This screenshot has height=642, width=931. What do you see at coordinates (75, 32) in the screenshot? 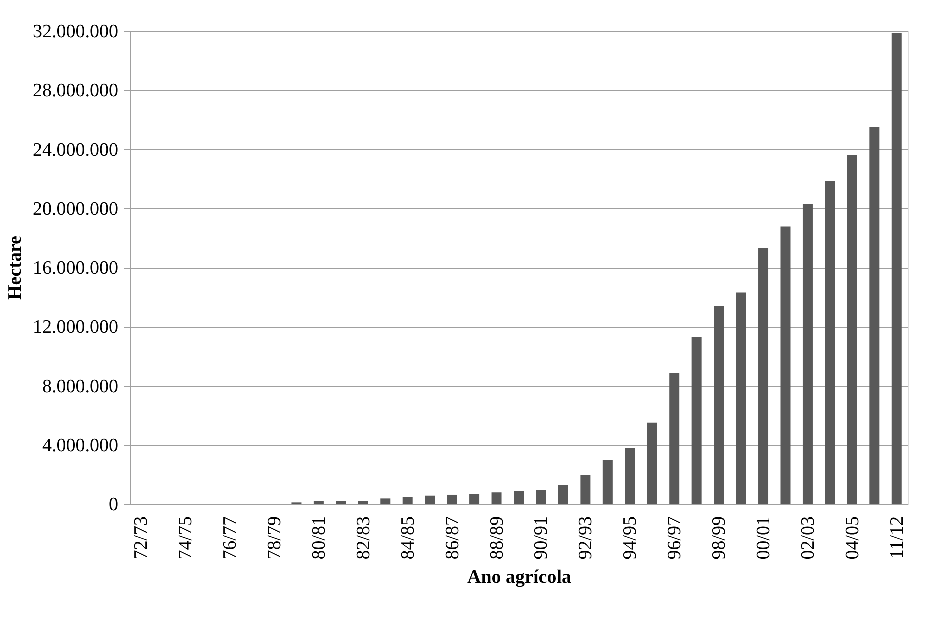
I see `y-tick-label: 32.000.000` at bounding box center [75, 32].